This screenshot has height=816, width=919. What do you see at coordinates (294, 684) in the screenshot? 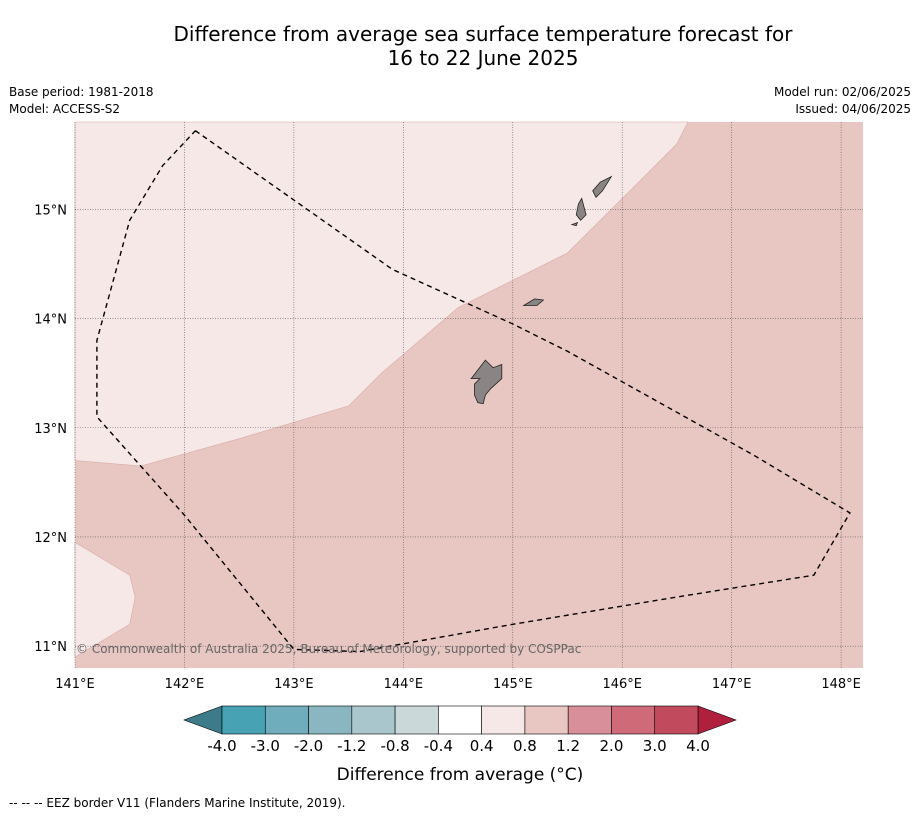
I see `lon-label-2: 143°E` at bounding box center [294, 684].